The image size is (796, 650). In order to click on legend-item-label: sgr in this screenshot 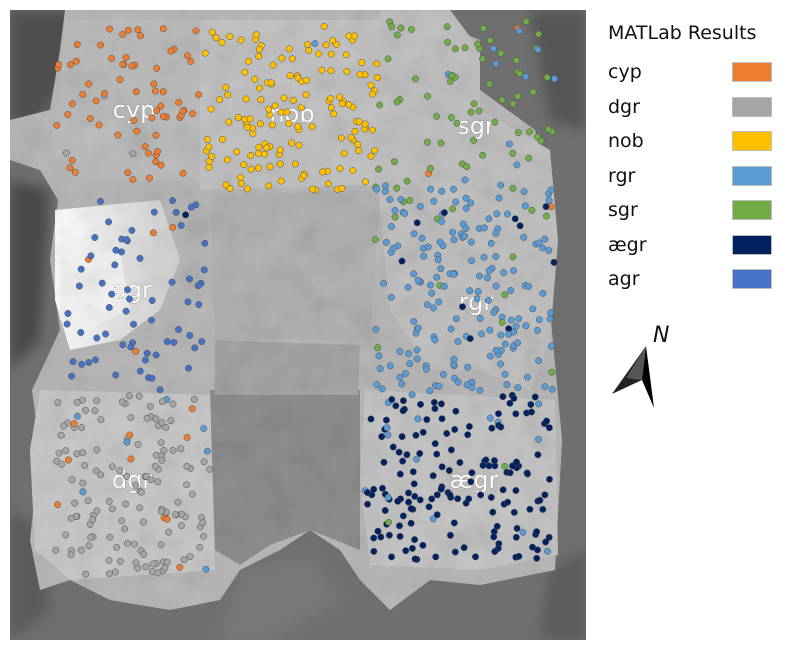, I will do `click(623, 210)`.